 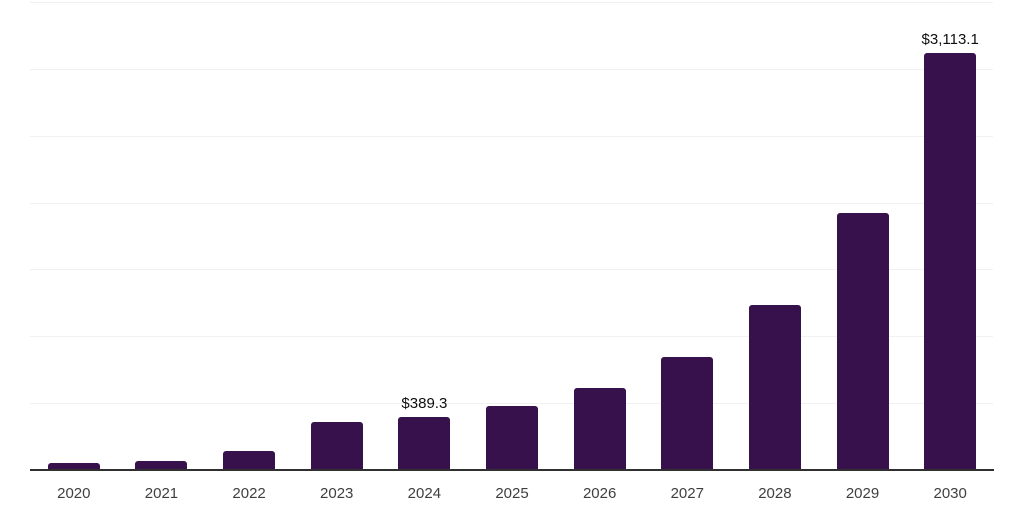 What do you see at coordinates (161, 464) in the screenshot?
I see `bar-2021` at bounding box center [161, 464].